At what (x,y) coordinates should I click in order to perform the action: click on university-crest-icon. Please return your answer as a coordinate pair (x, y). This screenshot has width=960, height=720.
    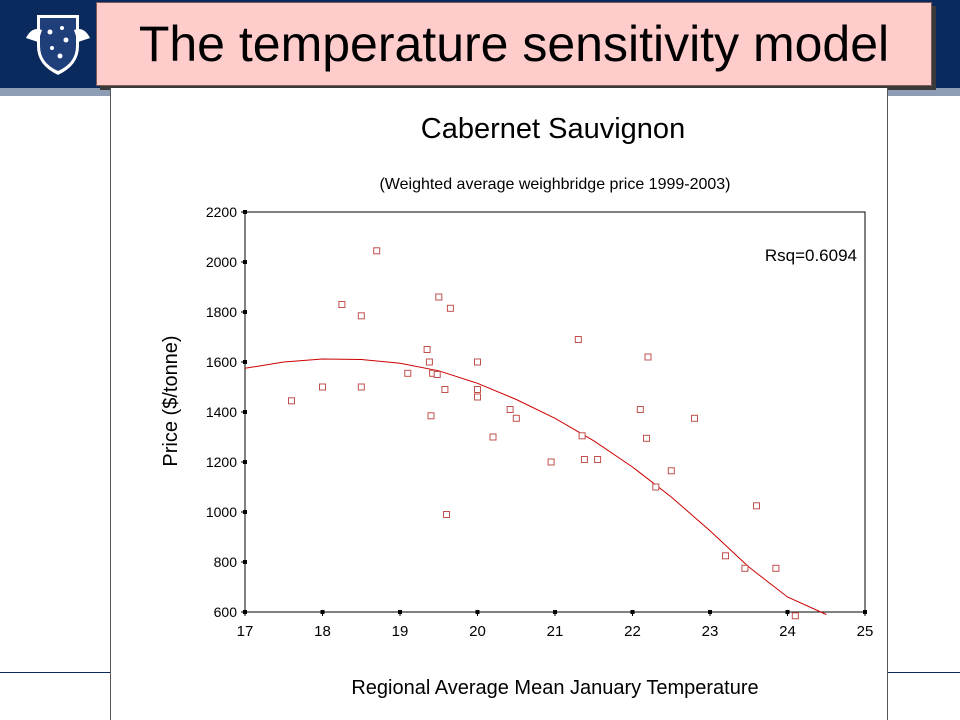
    Looking at the image, I should click on (58, 45).